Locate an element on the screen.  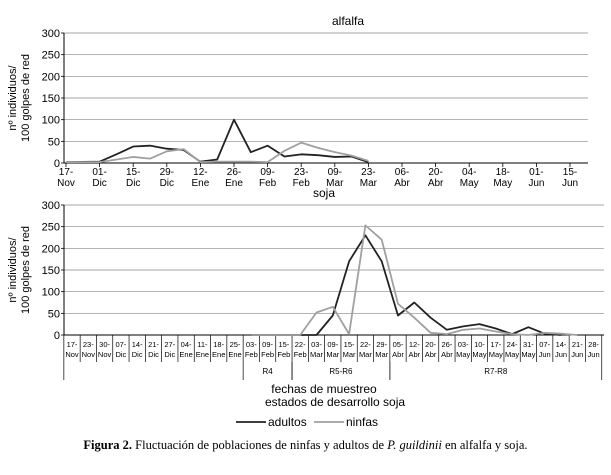
caption-species: P. guildinii is located at coordinates (414, 445).